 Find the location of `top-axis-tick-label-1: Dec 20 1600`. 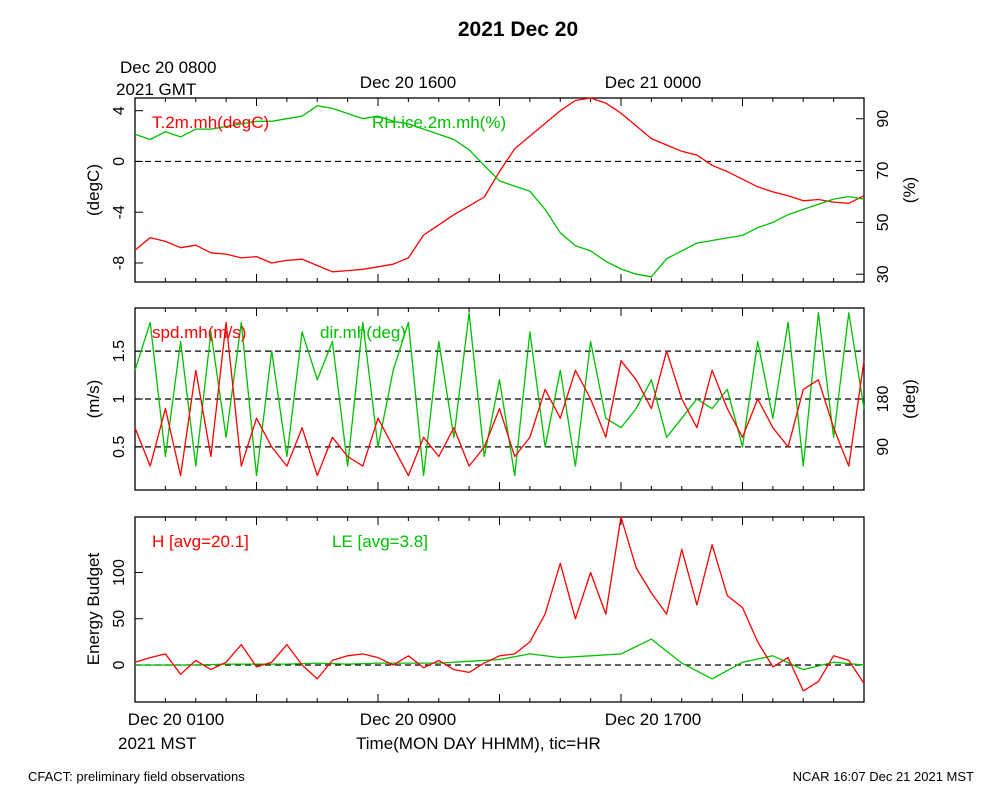

top-axis-tick-label-1: Dec 20 1600 is located at coordinates (408, 82).